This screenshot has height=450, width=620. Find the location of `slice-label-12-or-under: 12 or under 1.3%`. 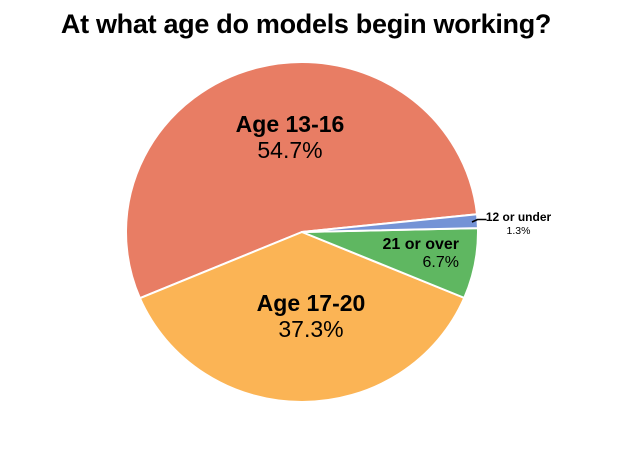

slice-label-12-or-under: 12 or under 1.3% is located at coordinates (518, 224).